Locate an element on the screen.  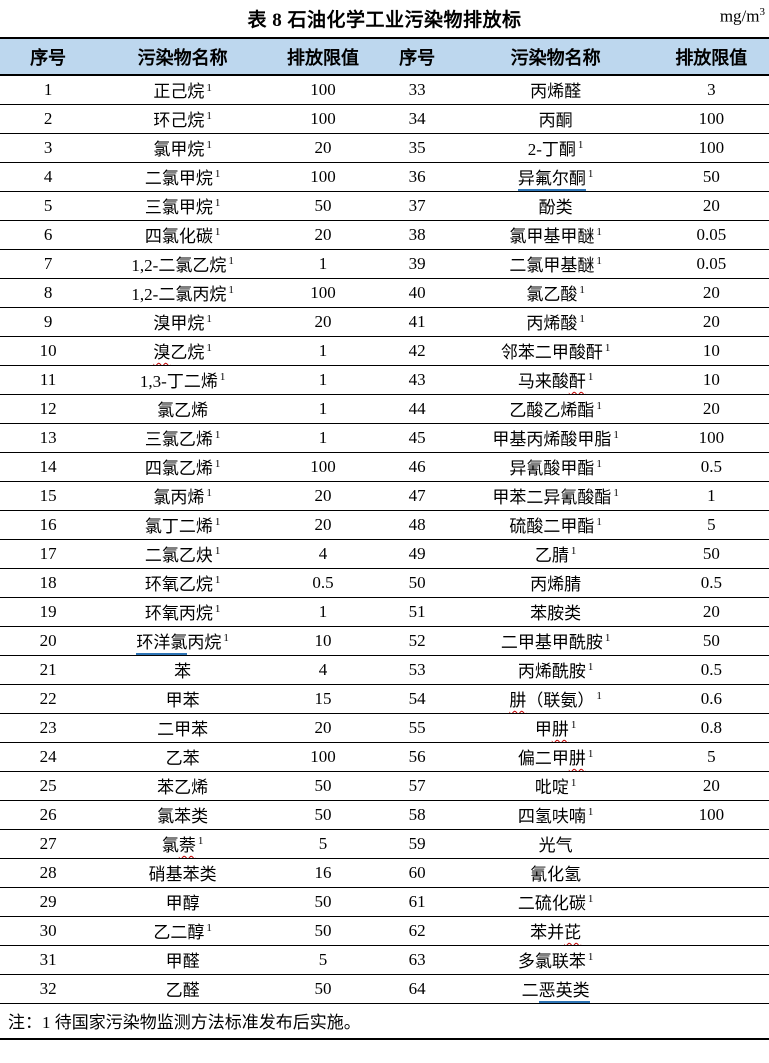
serial-cell: 16 is located at coordinates (48, 525).